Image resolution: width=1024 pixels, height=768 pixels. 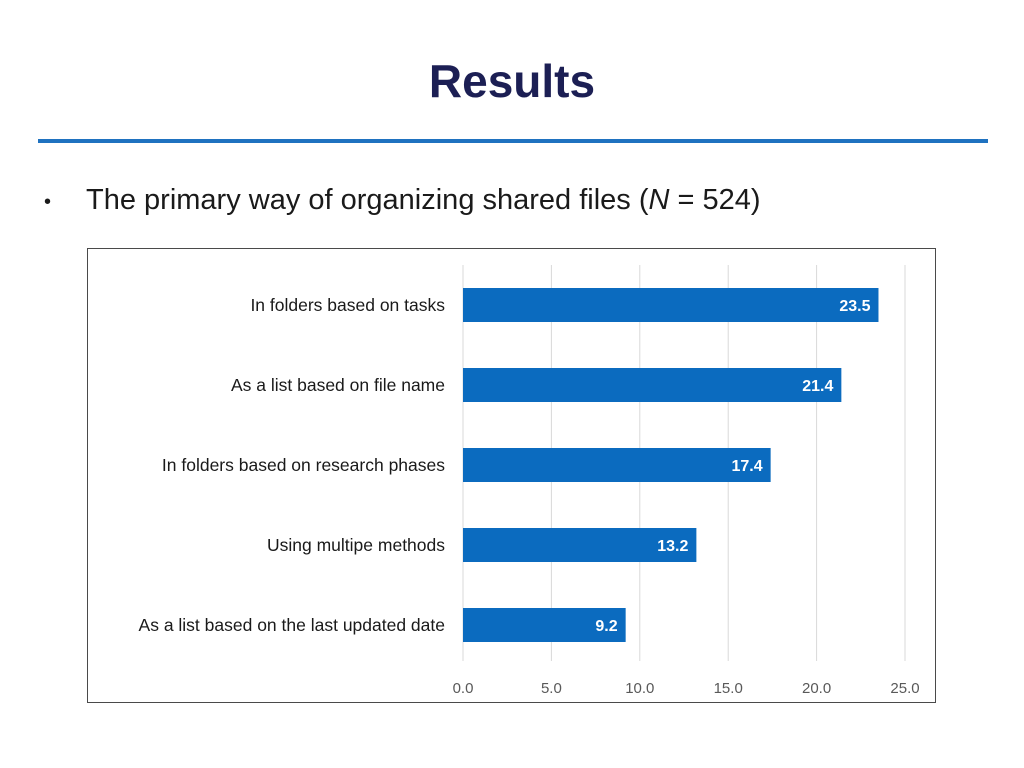 What do you see at coordinates (816, 688) in the screenshot?
I see `x-tick-label: 20.0` at bounding box center [816, 688].